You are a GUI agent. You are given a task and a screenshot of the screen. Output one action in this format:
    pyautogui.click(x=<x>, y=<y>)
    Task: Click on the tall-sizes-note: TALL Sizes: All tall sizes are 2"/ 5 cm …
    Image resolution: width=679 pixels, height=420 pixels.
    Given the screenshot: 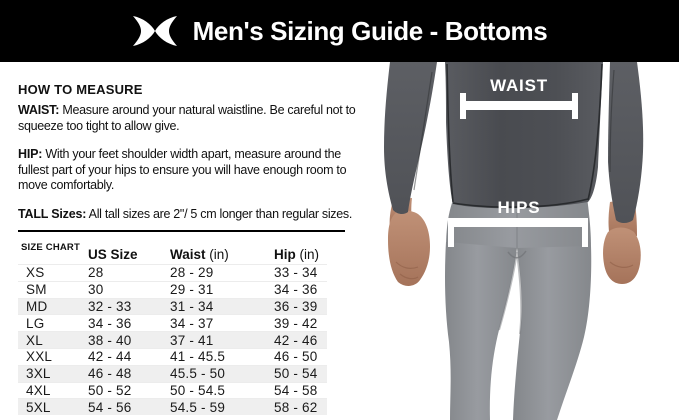 What is the action you would take?
    pyautogui.click(x=194, y=215)
    